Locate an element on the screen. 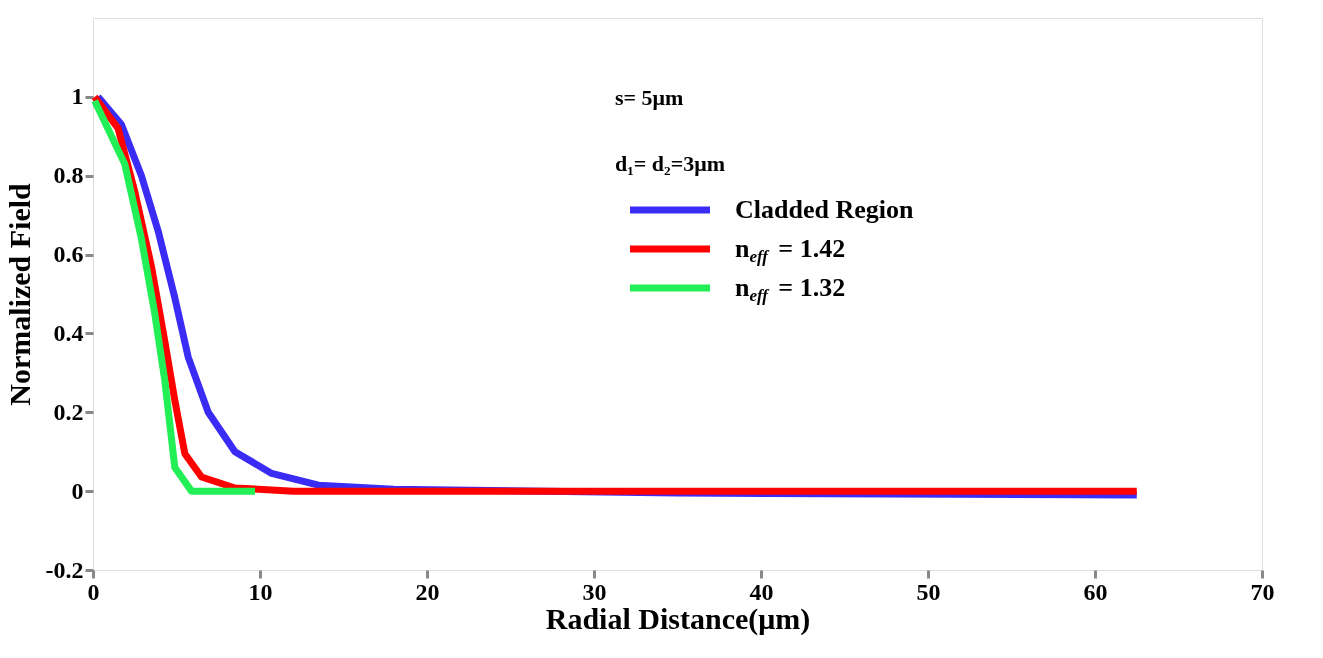 Image resolution: width=1323 pixels, height=658 pixels. y-tick-label: 0.4 is located at coordinates (68, 332).